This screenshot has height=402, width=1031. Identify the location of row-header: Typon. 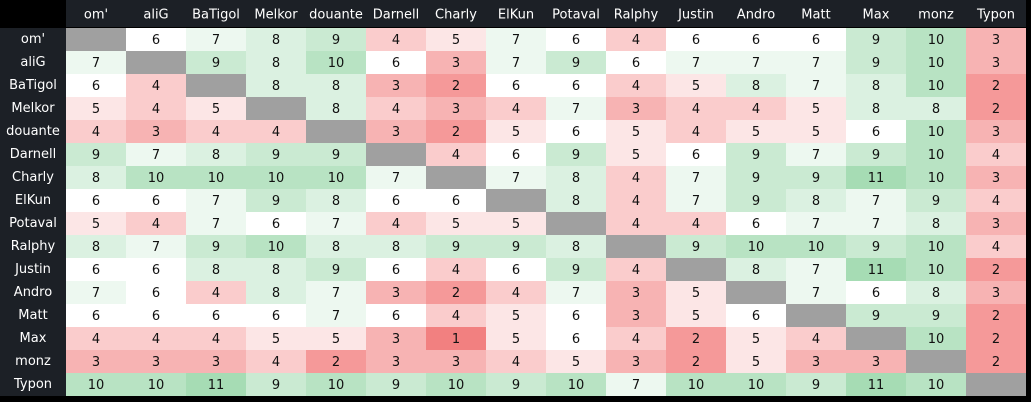
(32, 384).